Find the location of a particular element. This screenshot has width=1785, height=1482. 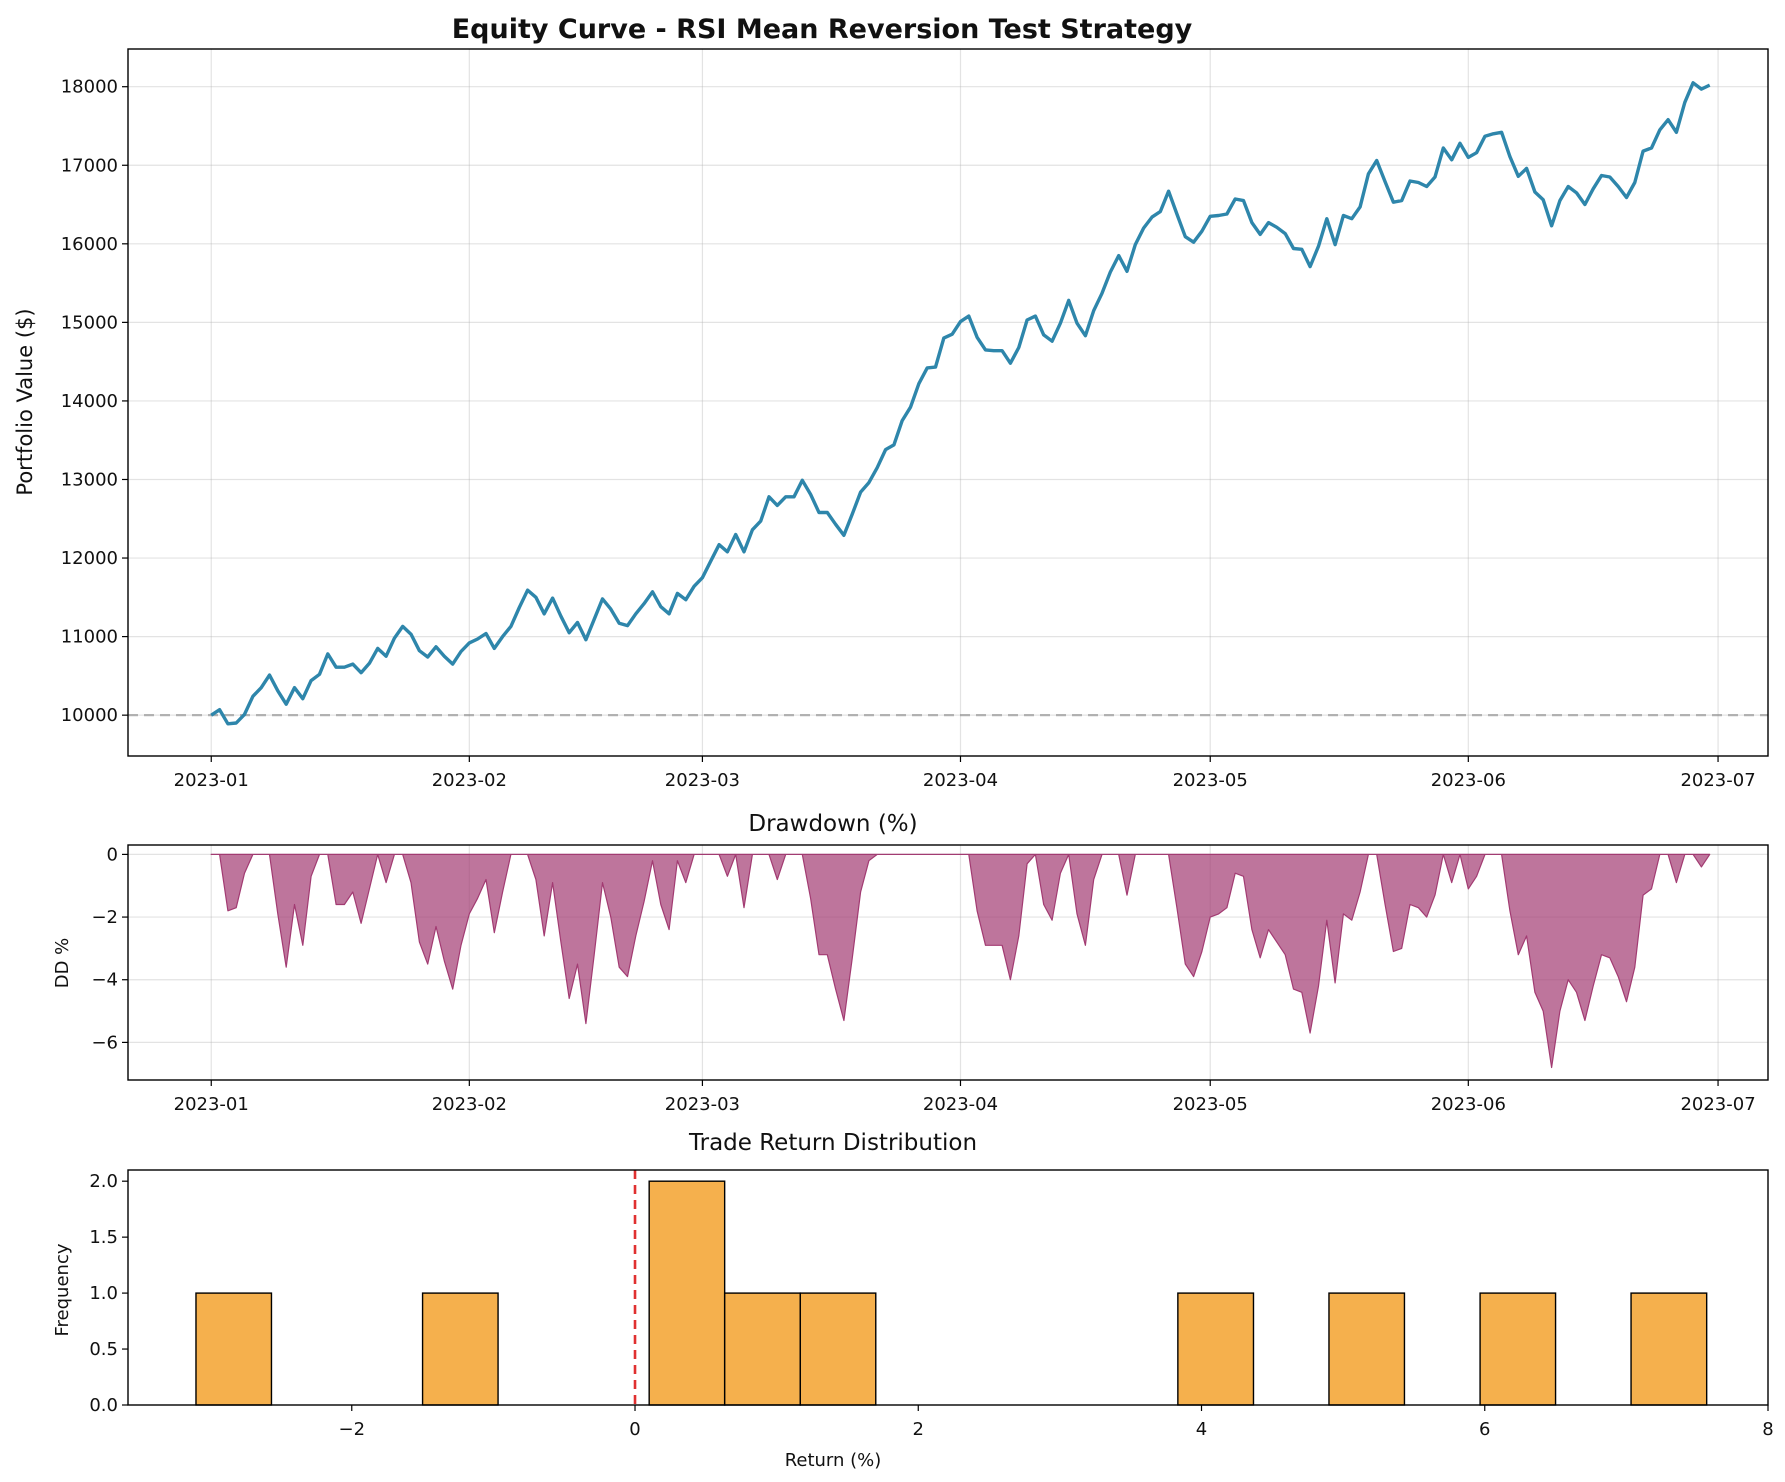

equity-ylabel: Portfolio Value ($) is located at coordinates (25, 401).